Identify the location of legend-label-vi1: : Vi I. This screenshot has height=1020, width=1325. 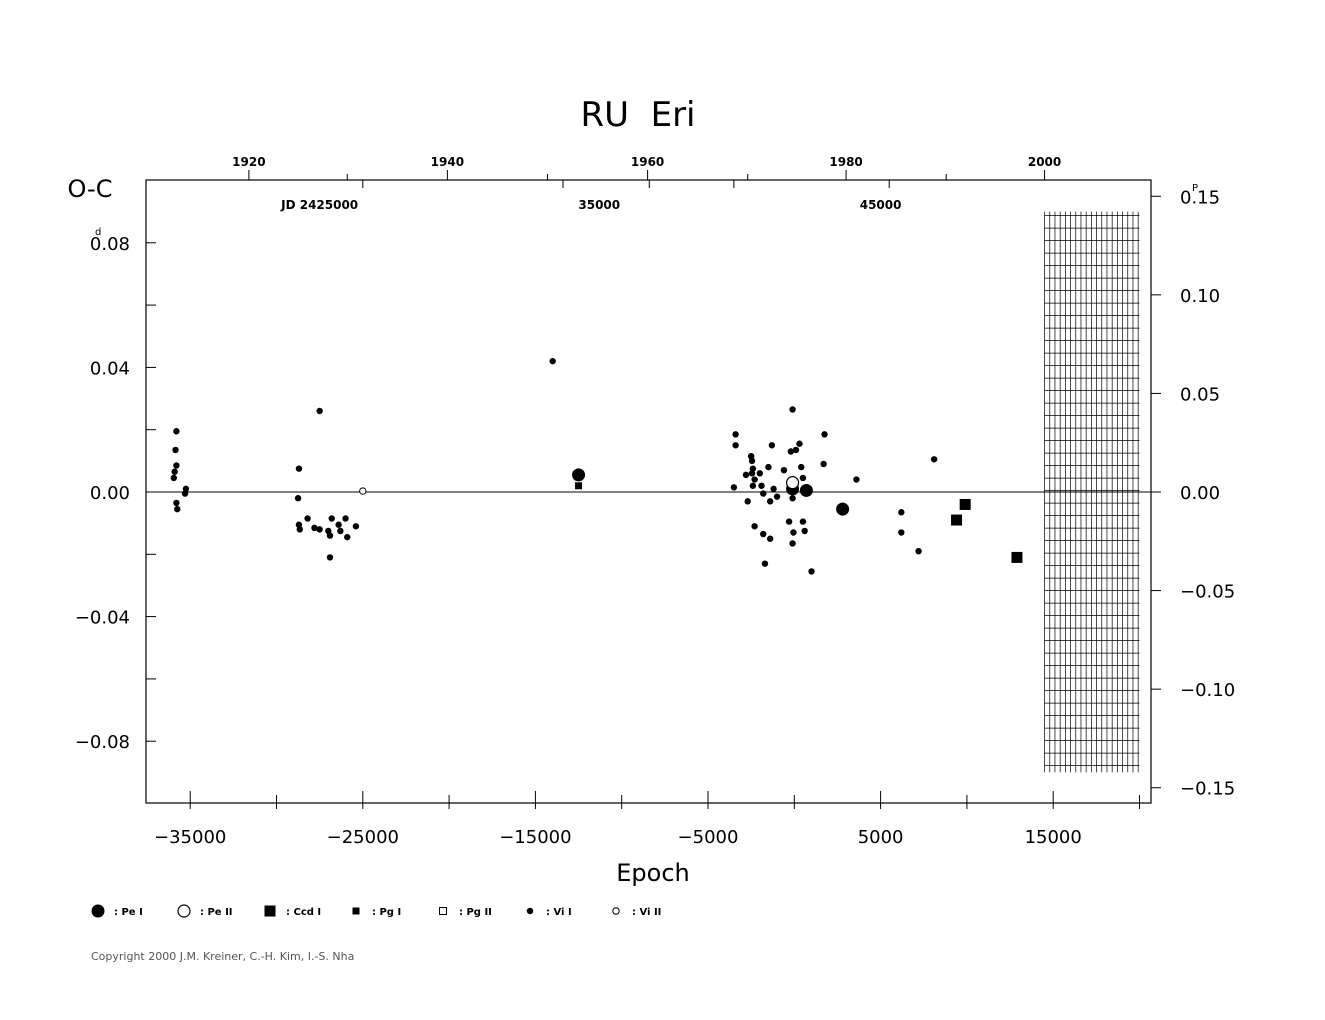
(559, 912).